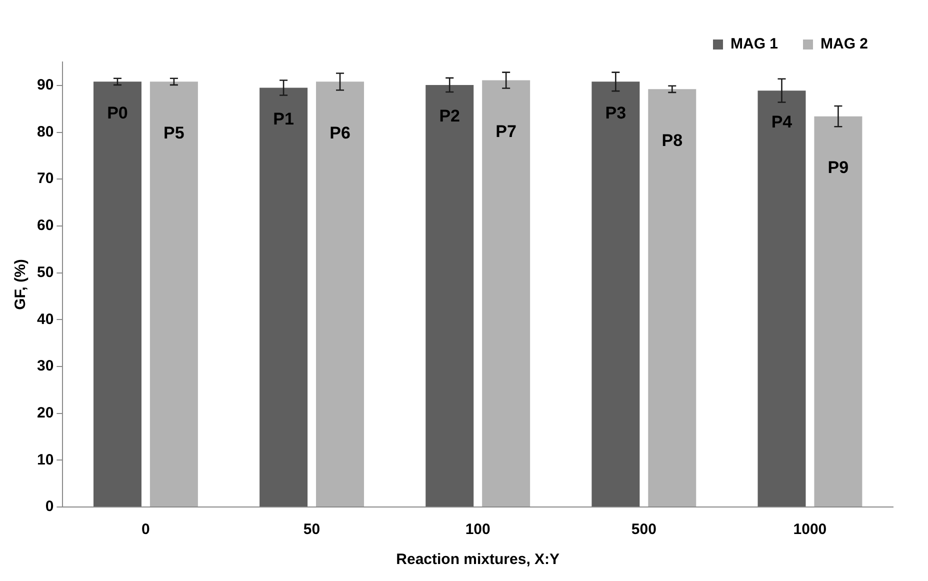 This screenshot has height=581, width=928. What do you see at coordinates (21, 284) in the screenshot?
I see `y-axis-title: GF, (%)` at bounding box center [21, 284].